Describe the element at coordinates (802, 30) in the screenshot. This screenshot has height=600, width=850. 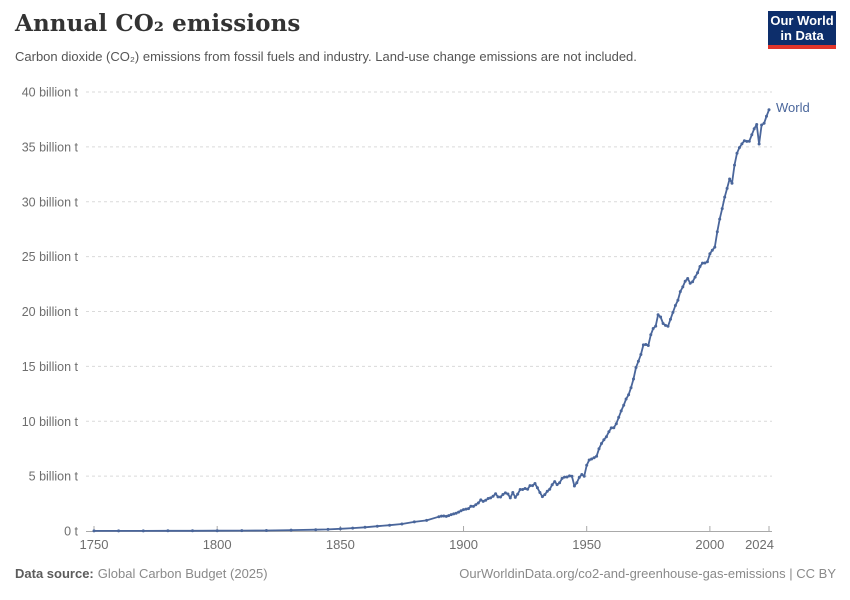
I see `owid-logo: Our World in Data` at that location.